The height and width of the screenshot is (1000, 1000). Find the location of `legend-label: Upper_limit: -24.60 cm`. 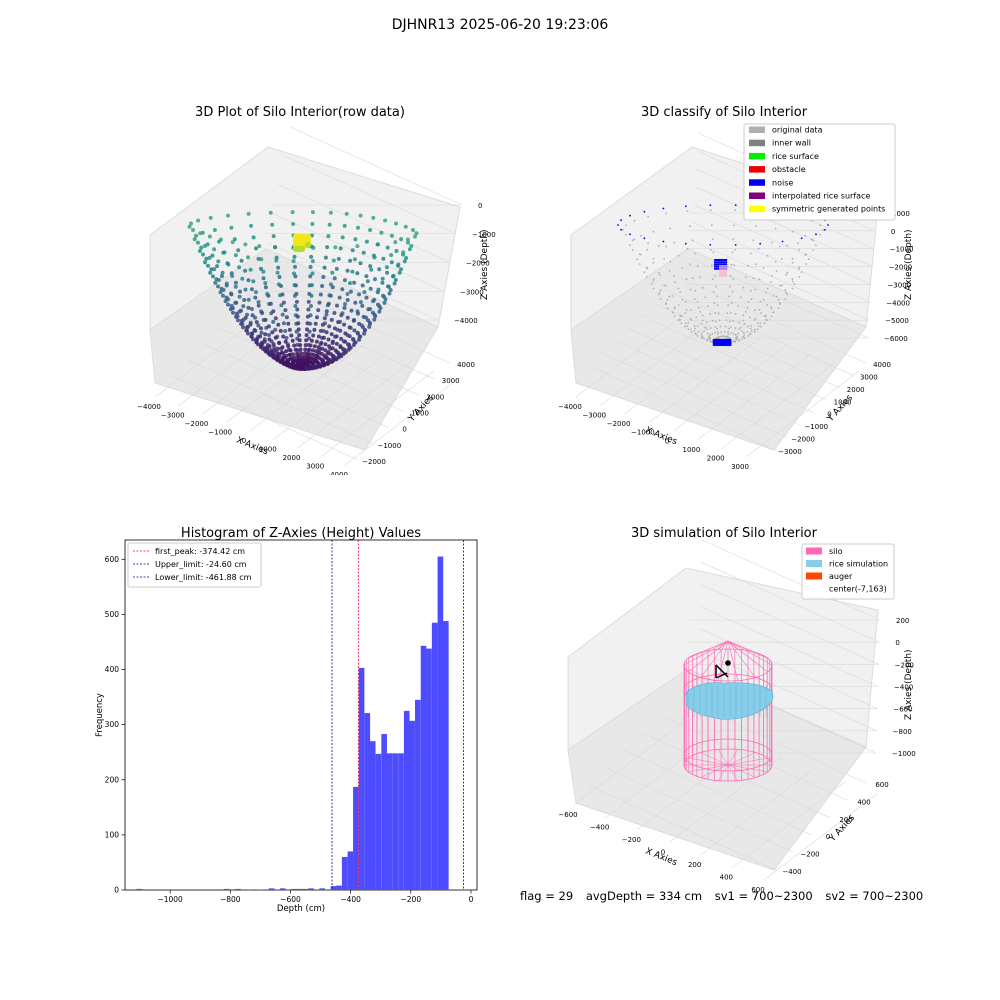

legend-label: Upper_limit: -24.60 cm is located at coordinates (201, 564).